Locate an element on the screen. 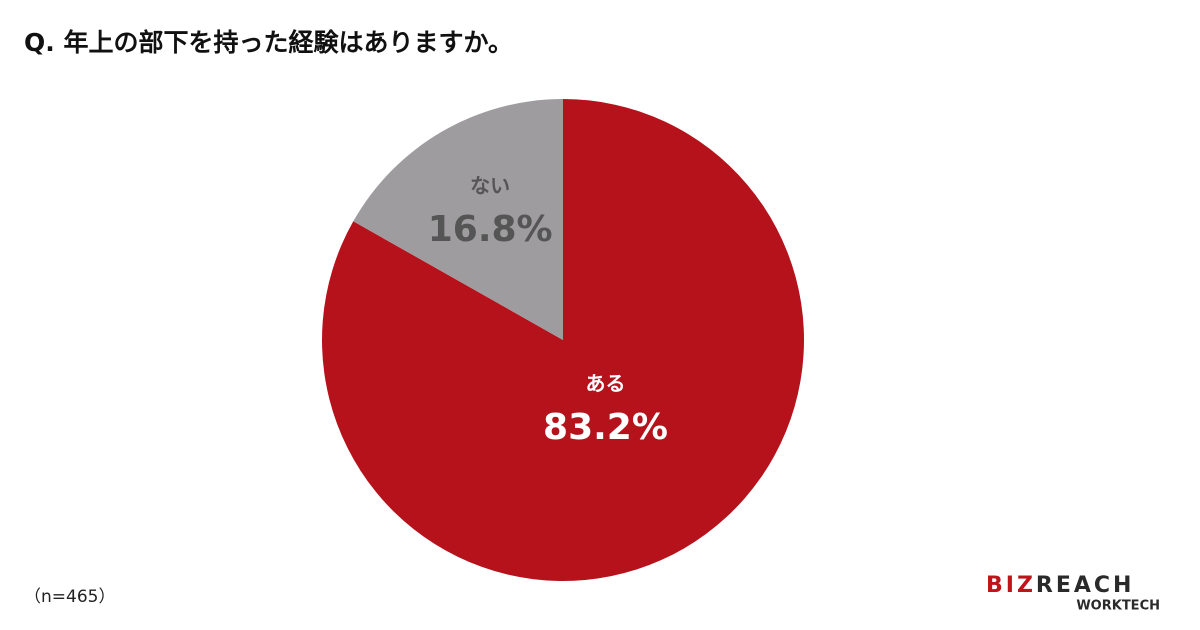  slice-label: ない is located at coordinates (490, 186).